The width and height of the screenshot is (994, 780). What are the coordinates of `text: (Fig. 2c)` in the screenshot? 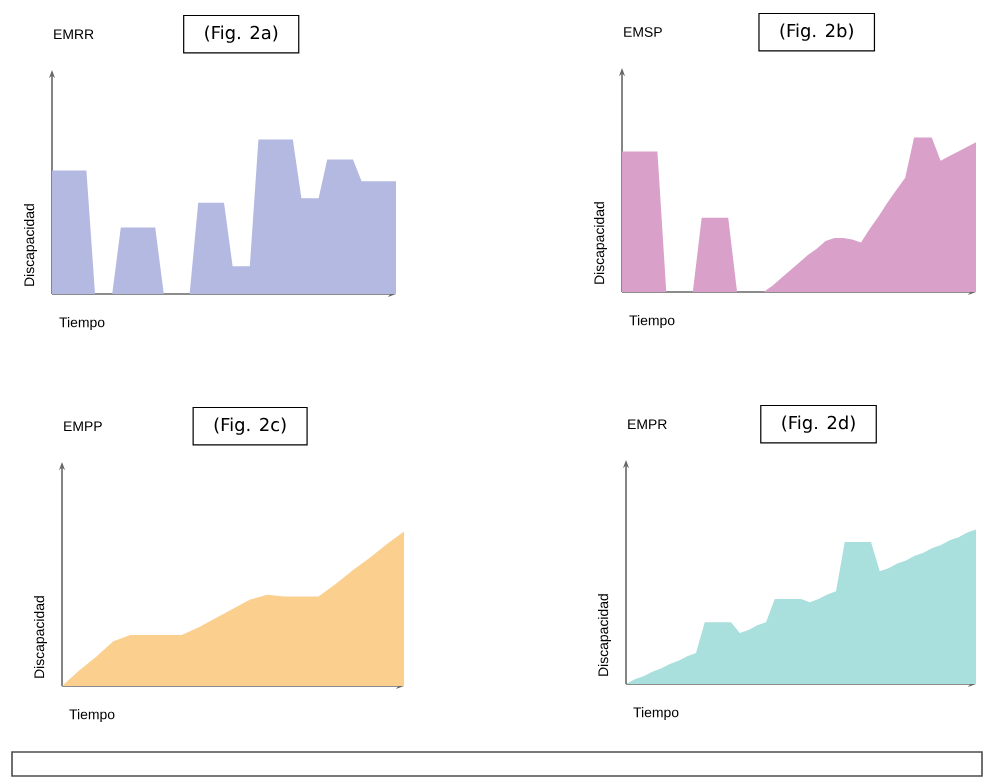 It's located at (250, 426).